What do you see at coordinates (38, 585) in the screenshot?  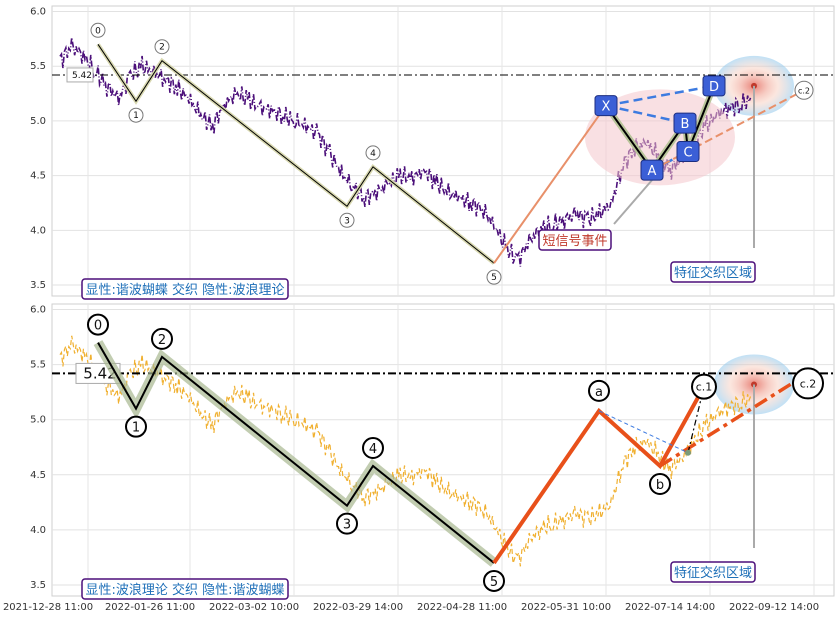 I see `bottom-ytick-label: 3.5` at bounding box center [38, 585].